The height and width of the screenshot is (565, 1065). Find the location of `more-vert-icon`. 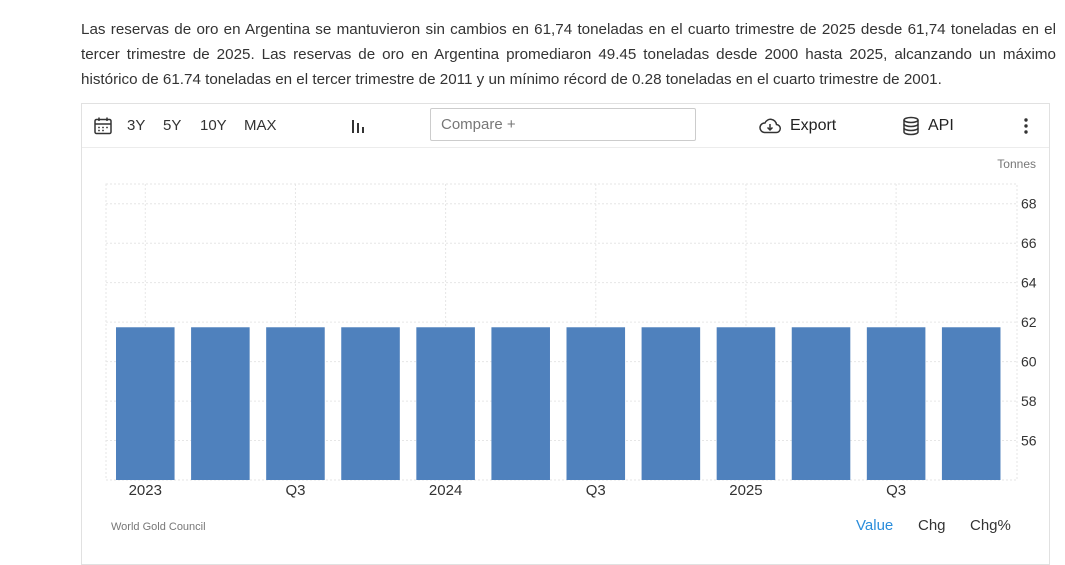

more-vert-icon is located at coordinates (1026, 125).